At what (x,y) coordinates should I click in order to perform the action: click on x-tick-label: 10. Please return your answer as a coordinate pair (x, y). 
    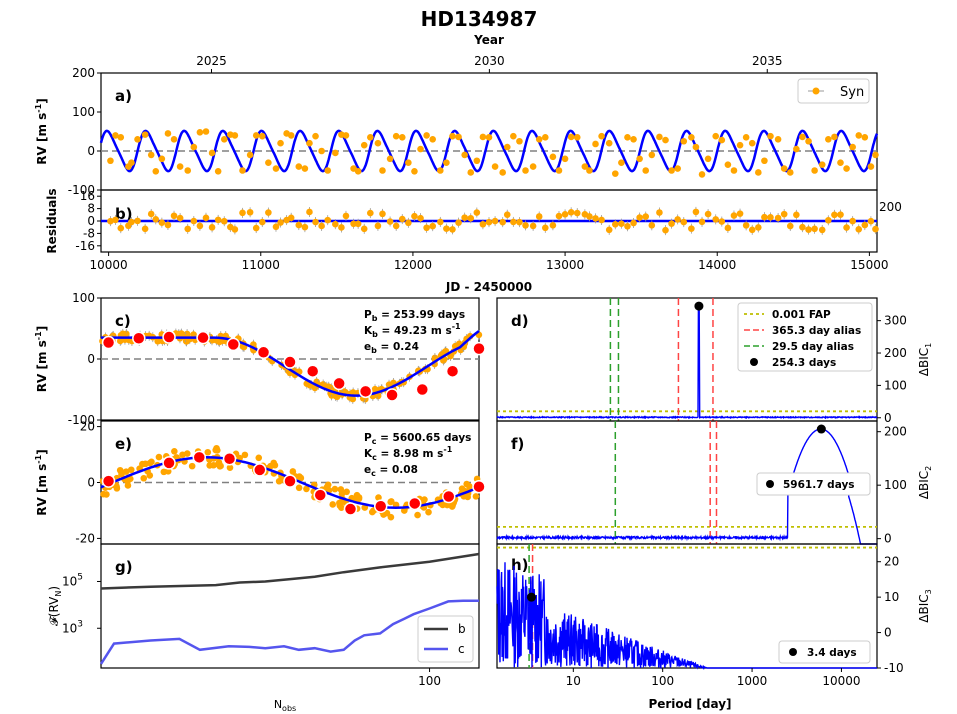
    Looking at the image, I should click on (573, 681).